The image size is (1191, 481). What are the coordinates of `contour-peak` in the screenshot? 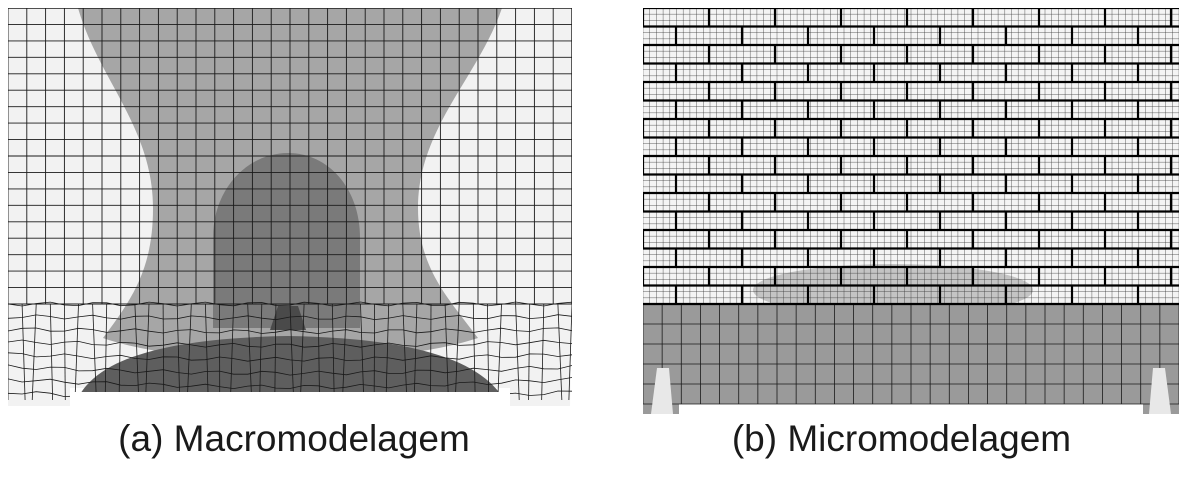 It's located at (288, 318).